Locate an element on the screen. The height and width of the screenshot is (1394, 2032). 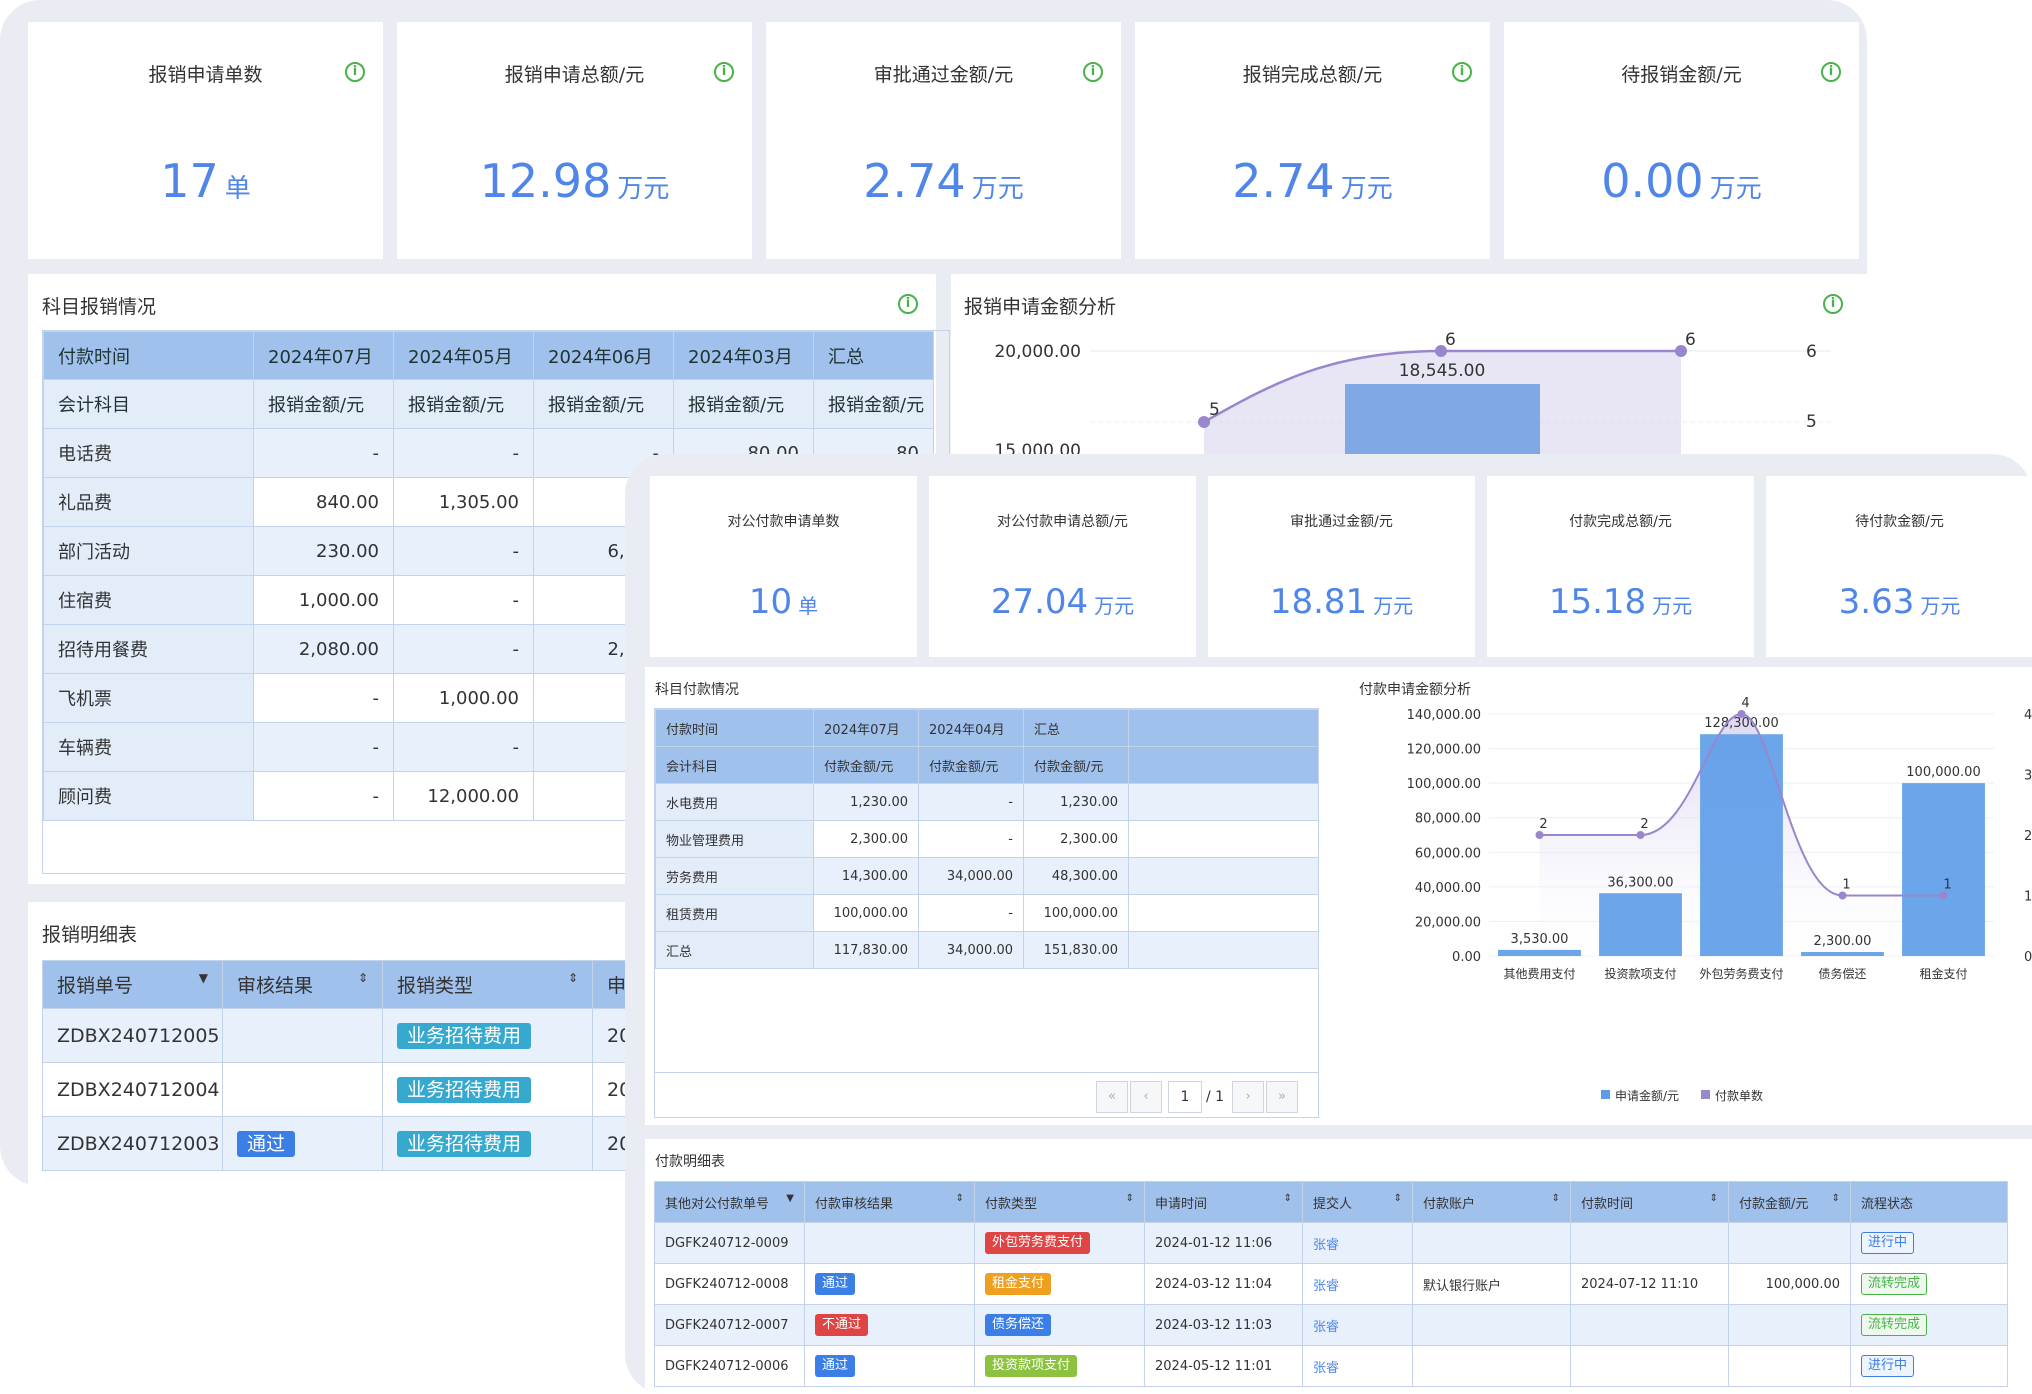
header-cell: 报销单号 ▼ is located at coordinates (132, 984).